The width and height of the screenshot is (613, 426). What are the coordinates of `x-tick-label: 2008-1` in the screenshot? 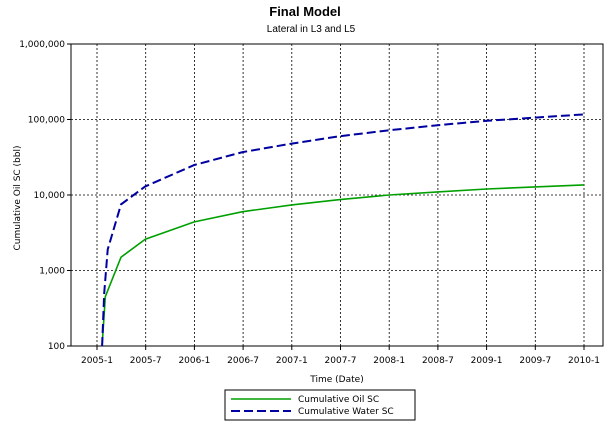 It's located at (389, 361).